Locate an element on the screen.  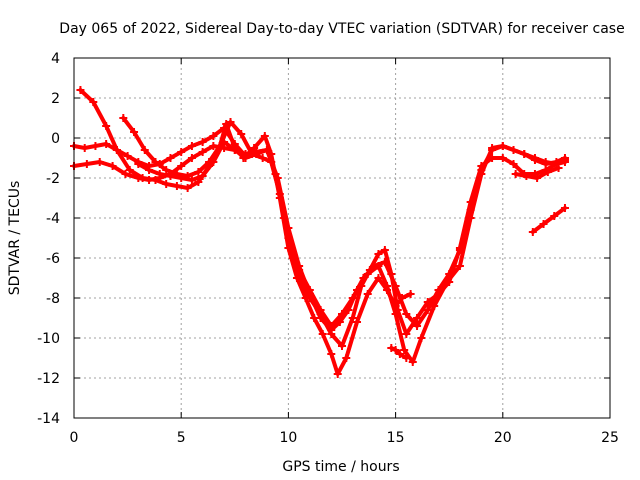
x-axis-title: GPS time / hours is located at coordinates (340, 467).